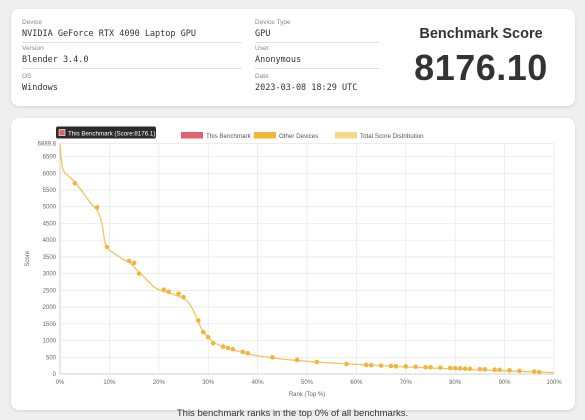 This screenshot has width=585, height=420. Describe the element at coordinates (50, 191) in the screenshot. I see `y-tick-label: 5500` at that location.